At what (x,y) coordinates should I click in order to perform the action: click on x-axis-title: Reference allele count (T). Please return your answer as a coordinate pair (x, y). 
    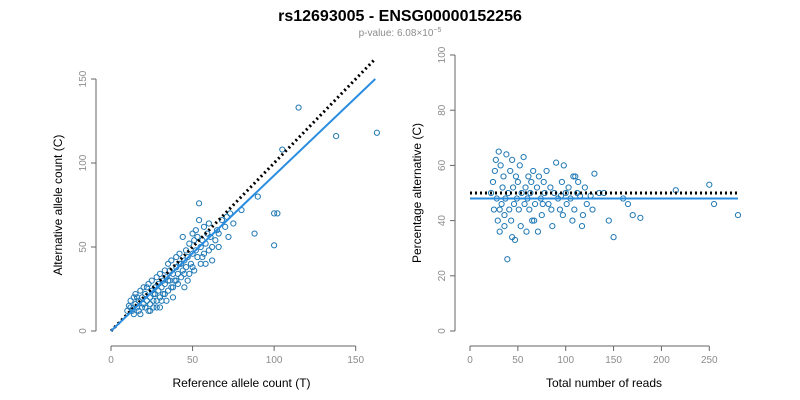
    Looking at the image, I should click on (241, 383).